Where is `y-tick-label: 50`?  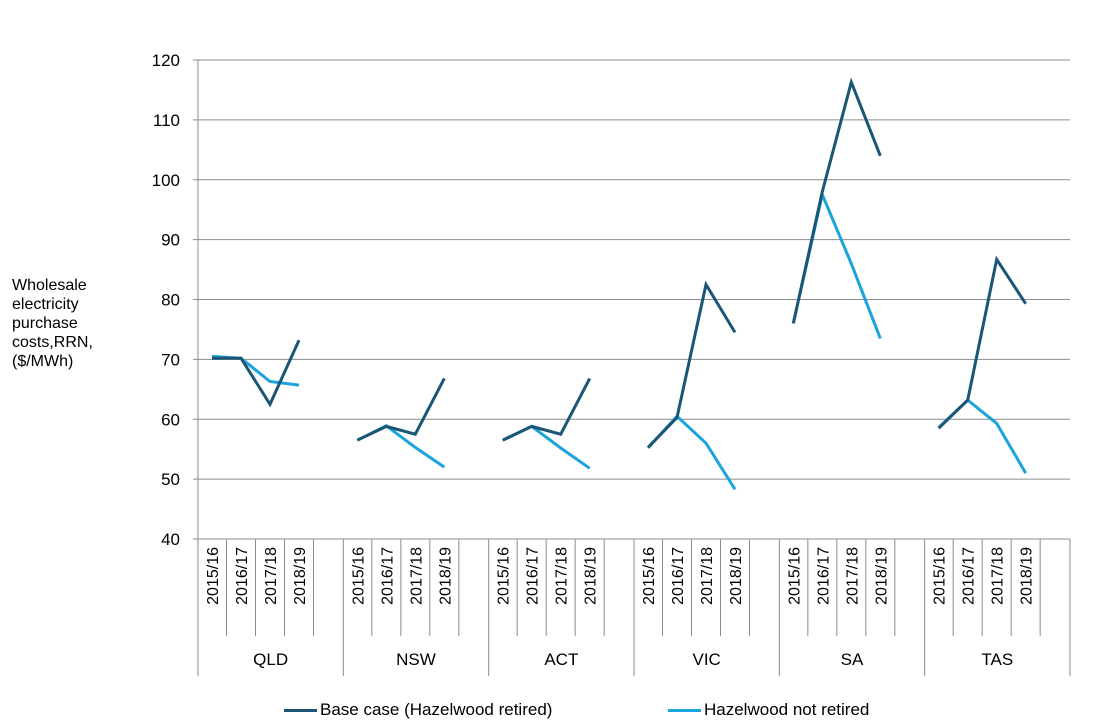 y-tick-label: 50 is located at coordinates (170, 479).